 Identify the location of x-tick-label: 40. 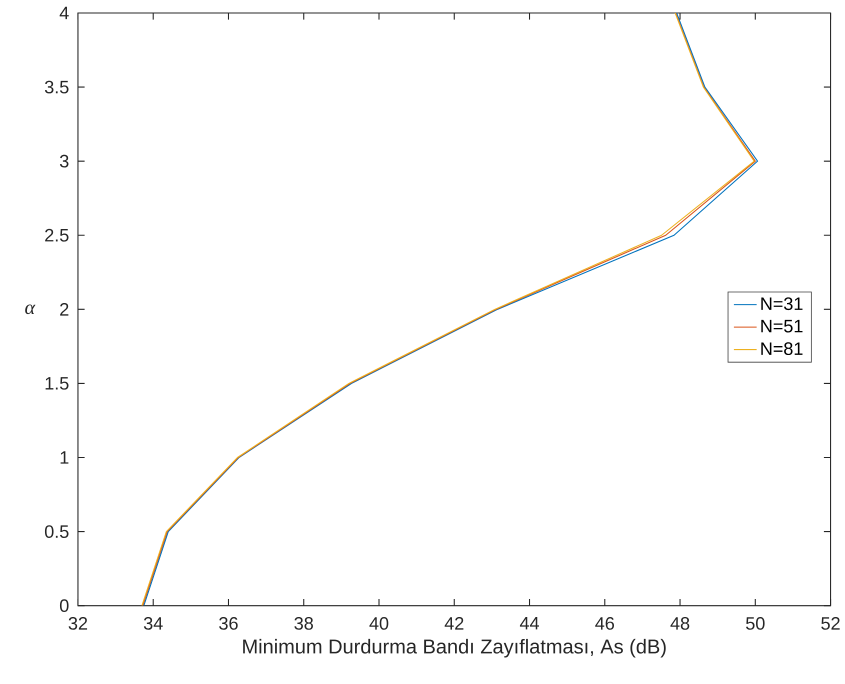
(378, 623).